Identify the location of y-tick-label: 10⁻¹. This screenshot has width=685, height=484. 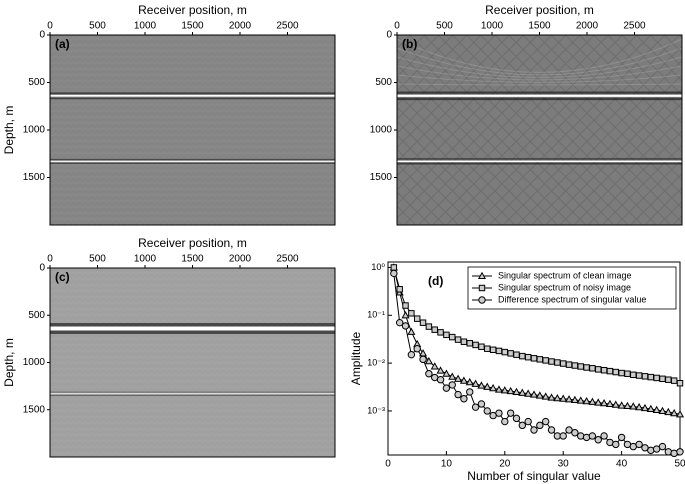
(376, 315).